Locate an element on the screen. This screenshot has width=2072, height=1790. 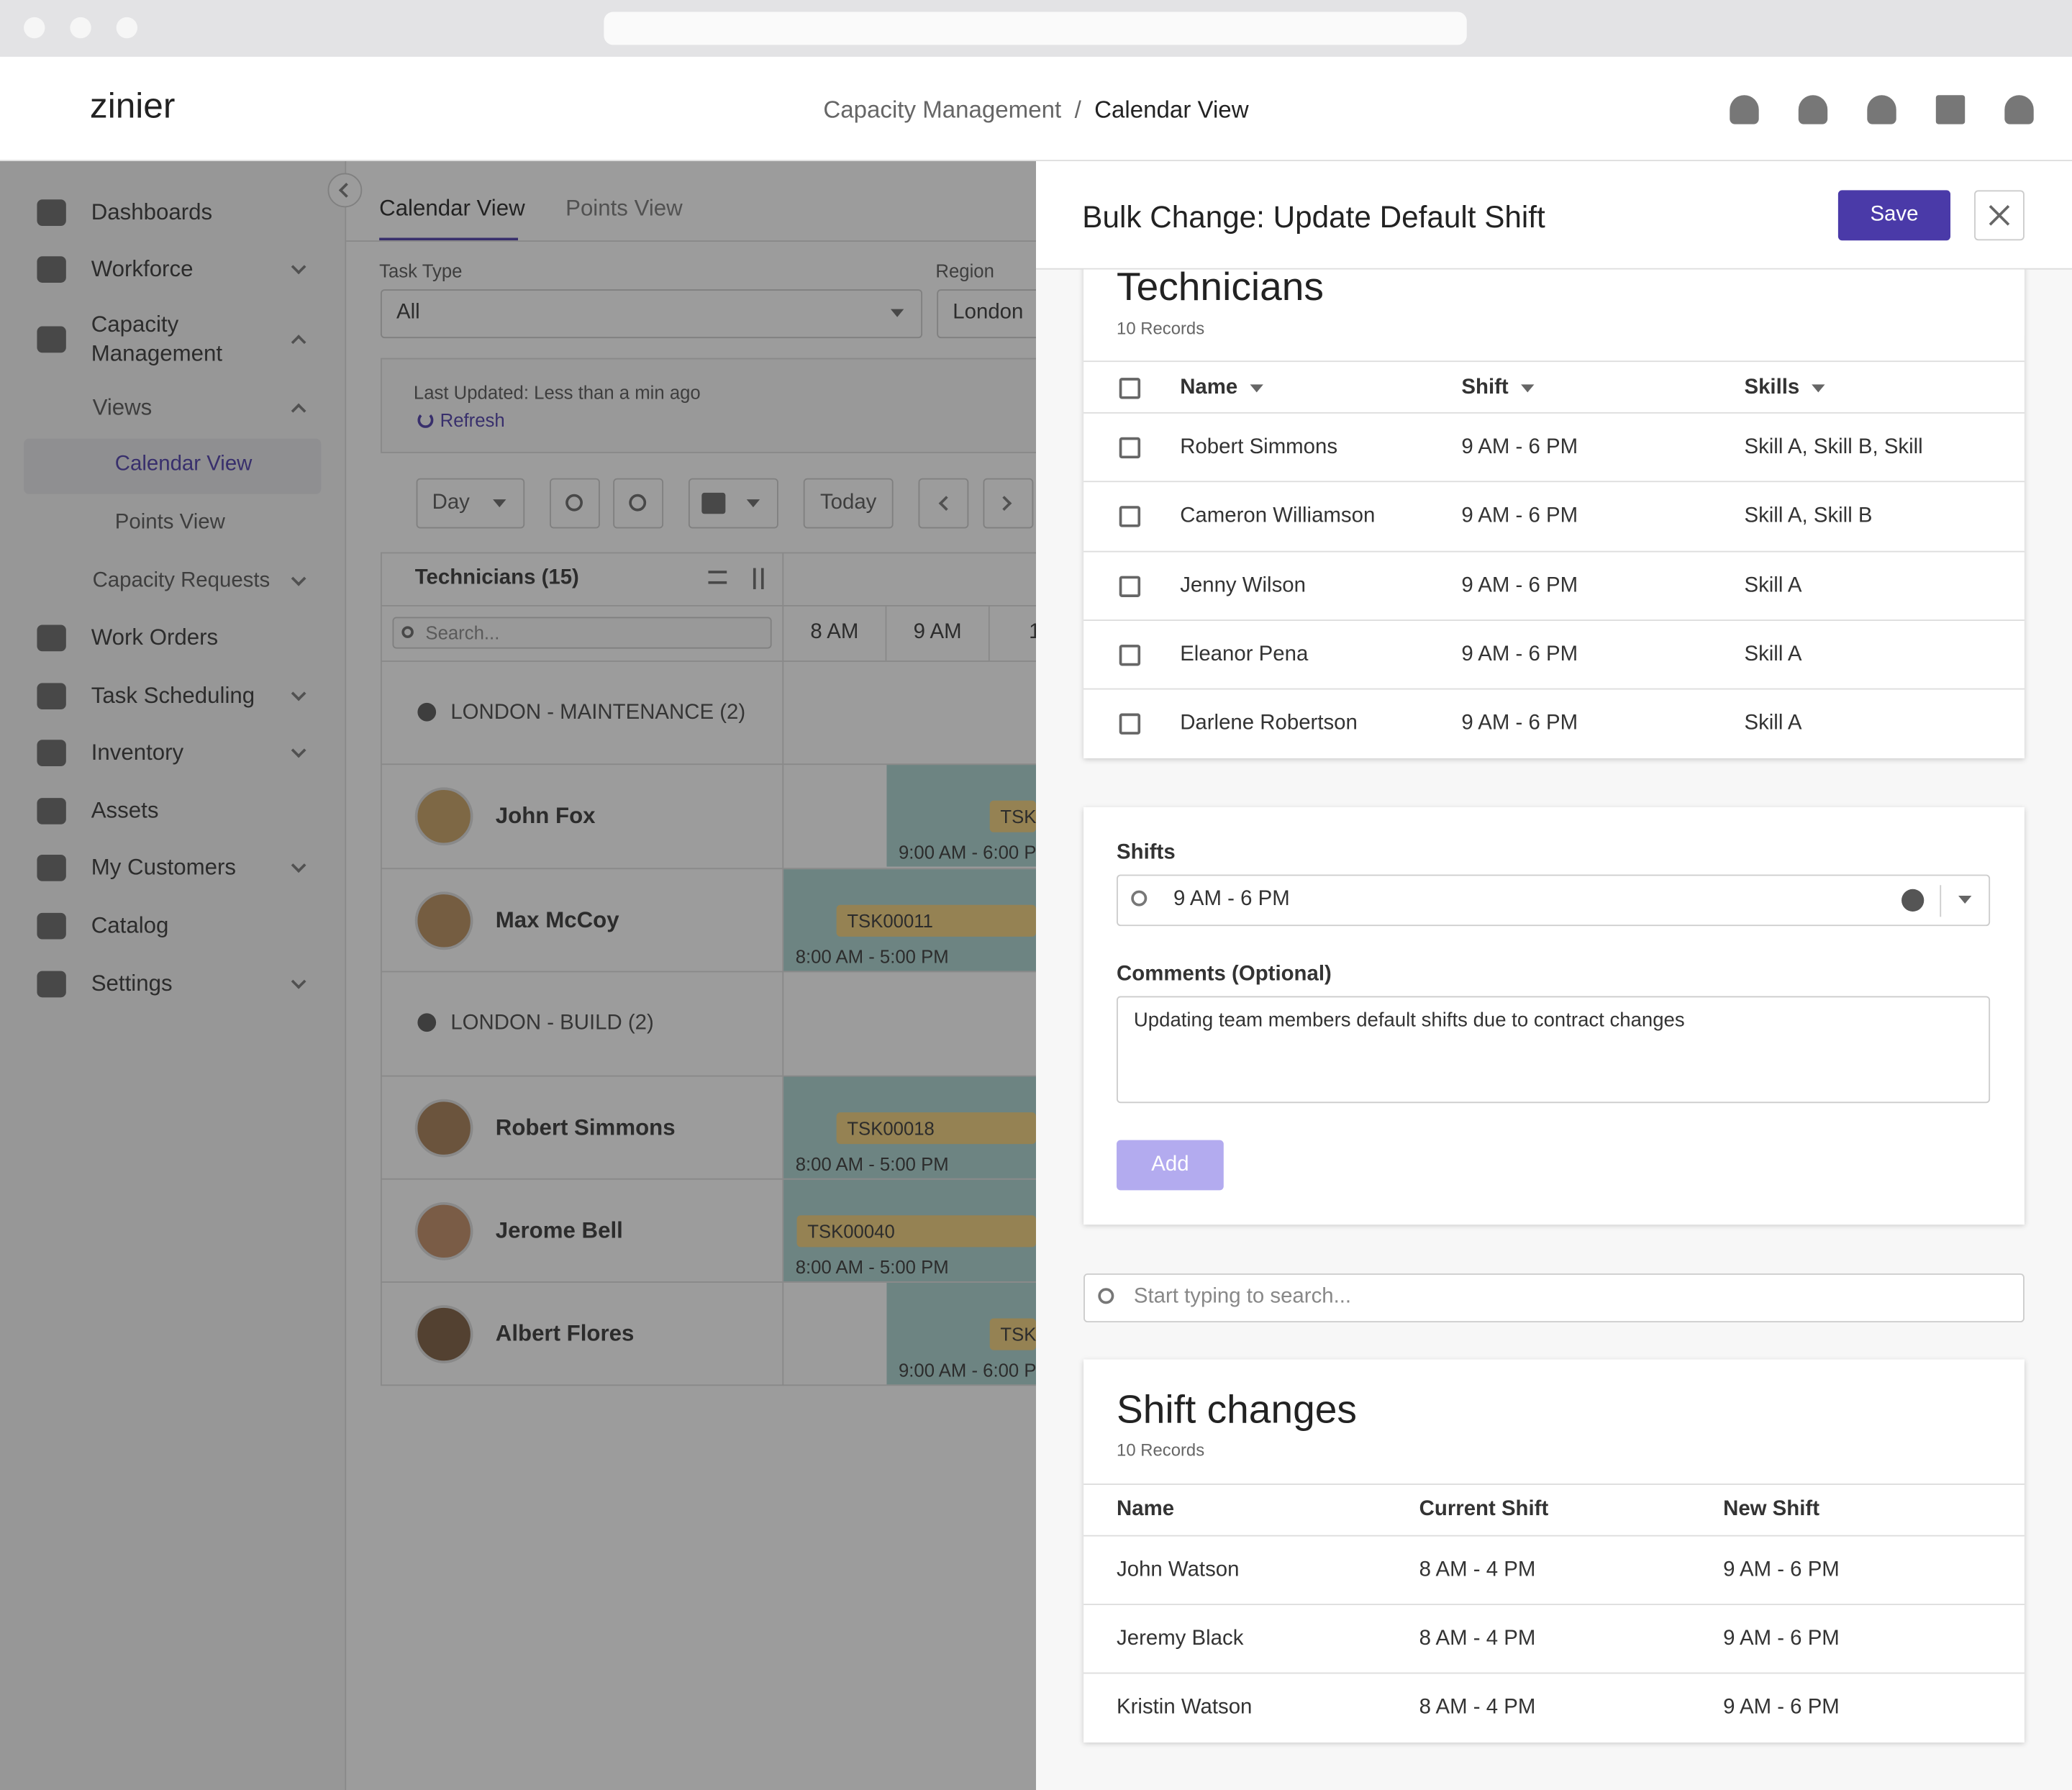
today-button: Today is located at coordinates (848, 502).